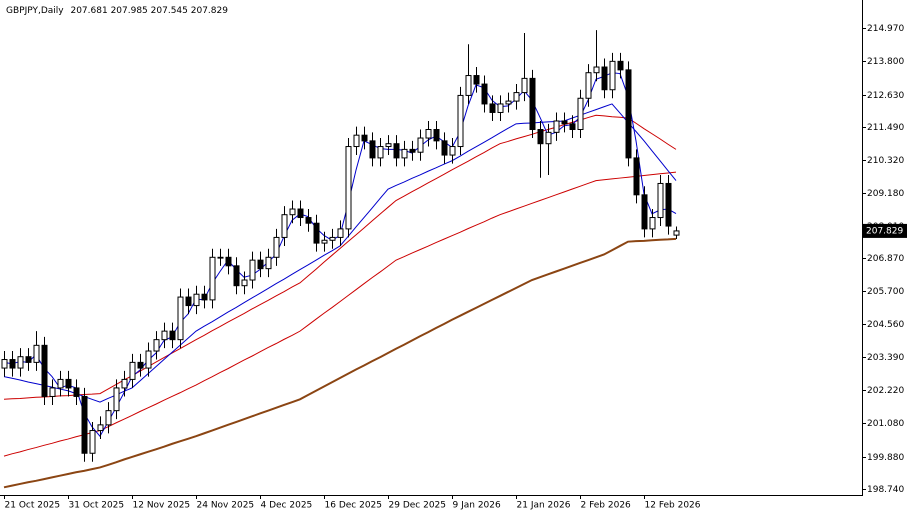 This screenshot has width=909, height=513. I want to click on x-tick-label: 2 Feb 2026, so click(606, 506).